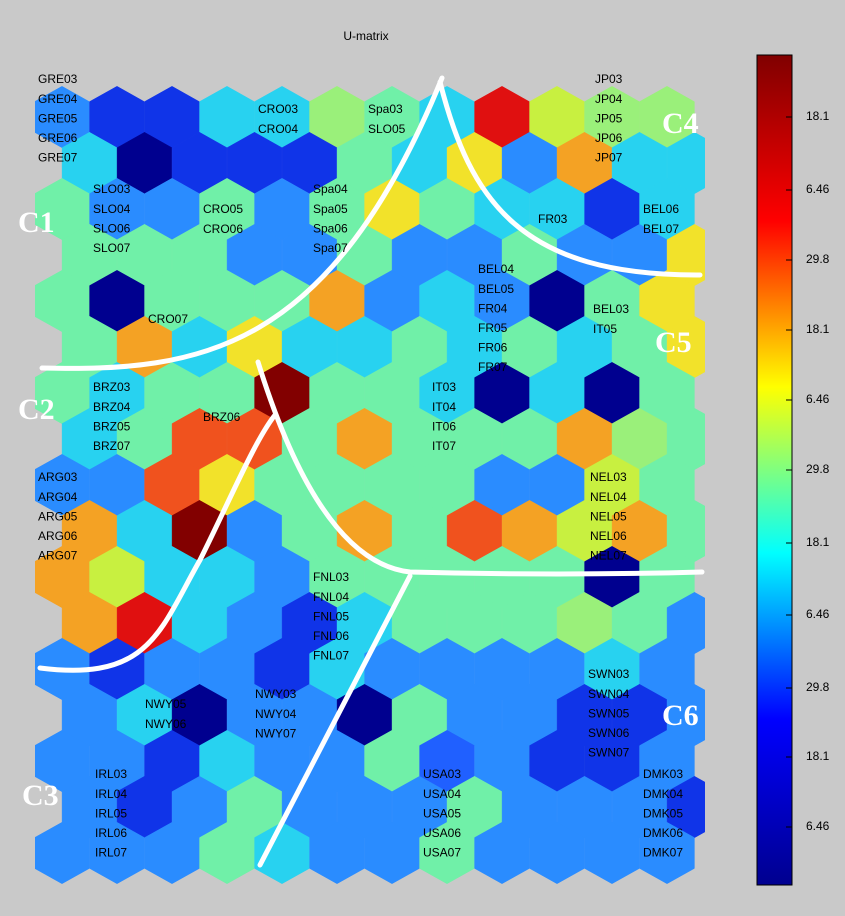 Image resolution: width=845 pixels, height=916 pixels. Describe the element at coordinates (493, 328) in the screenshot. I see `node-label: FR05` at that location.